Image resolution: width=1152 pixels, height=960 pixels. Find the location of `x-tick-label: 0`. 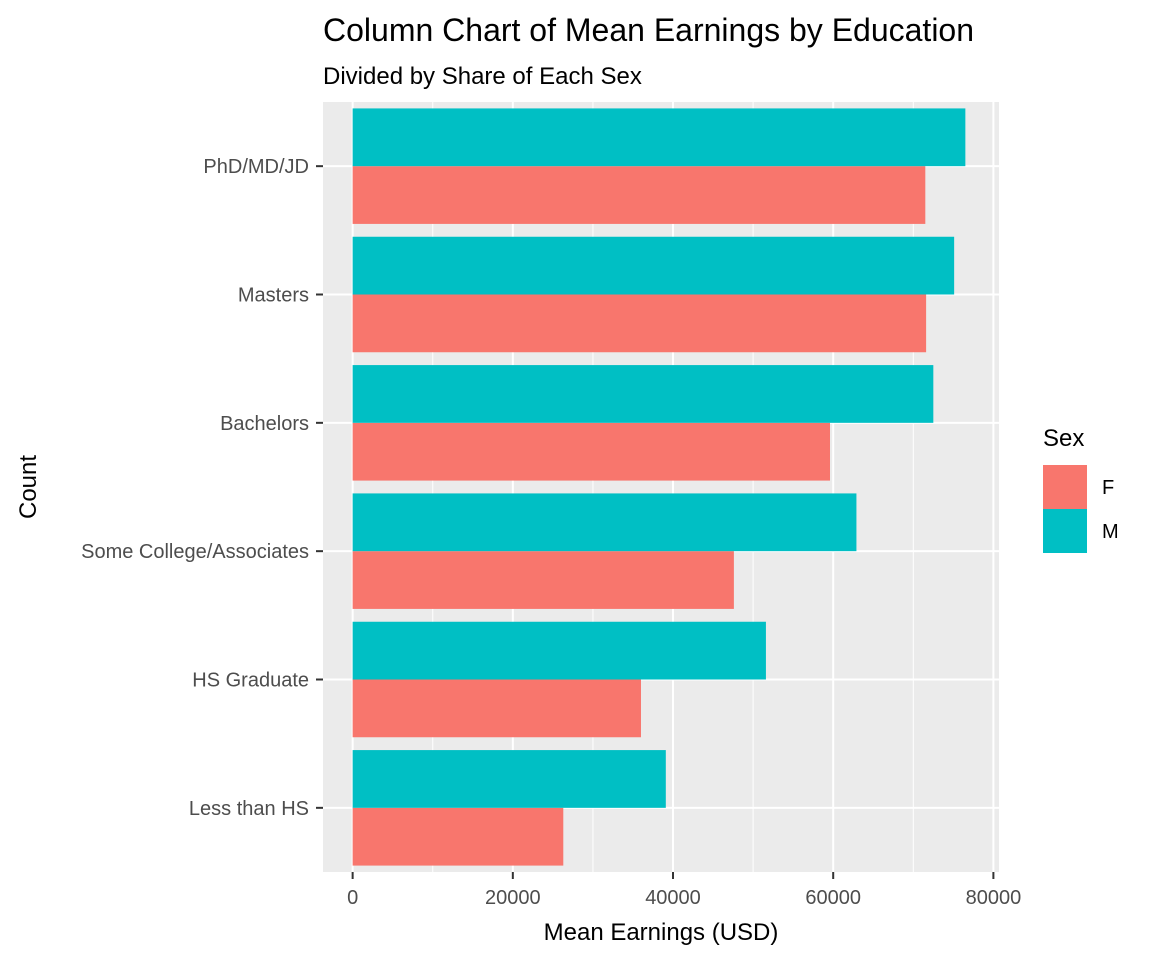

x-tick-label: 0 is located at coordinates (352, 898).